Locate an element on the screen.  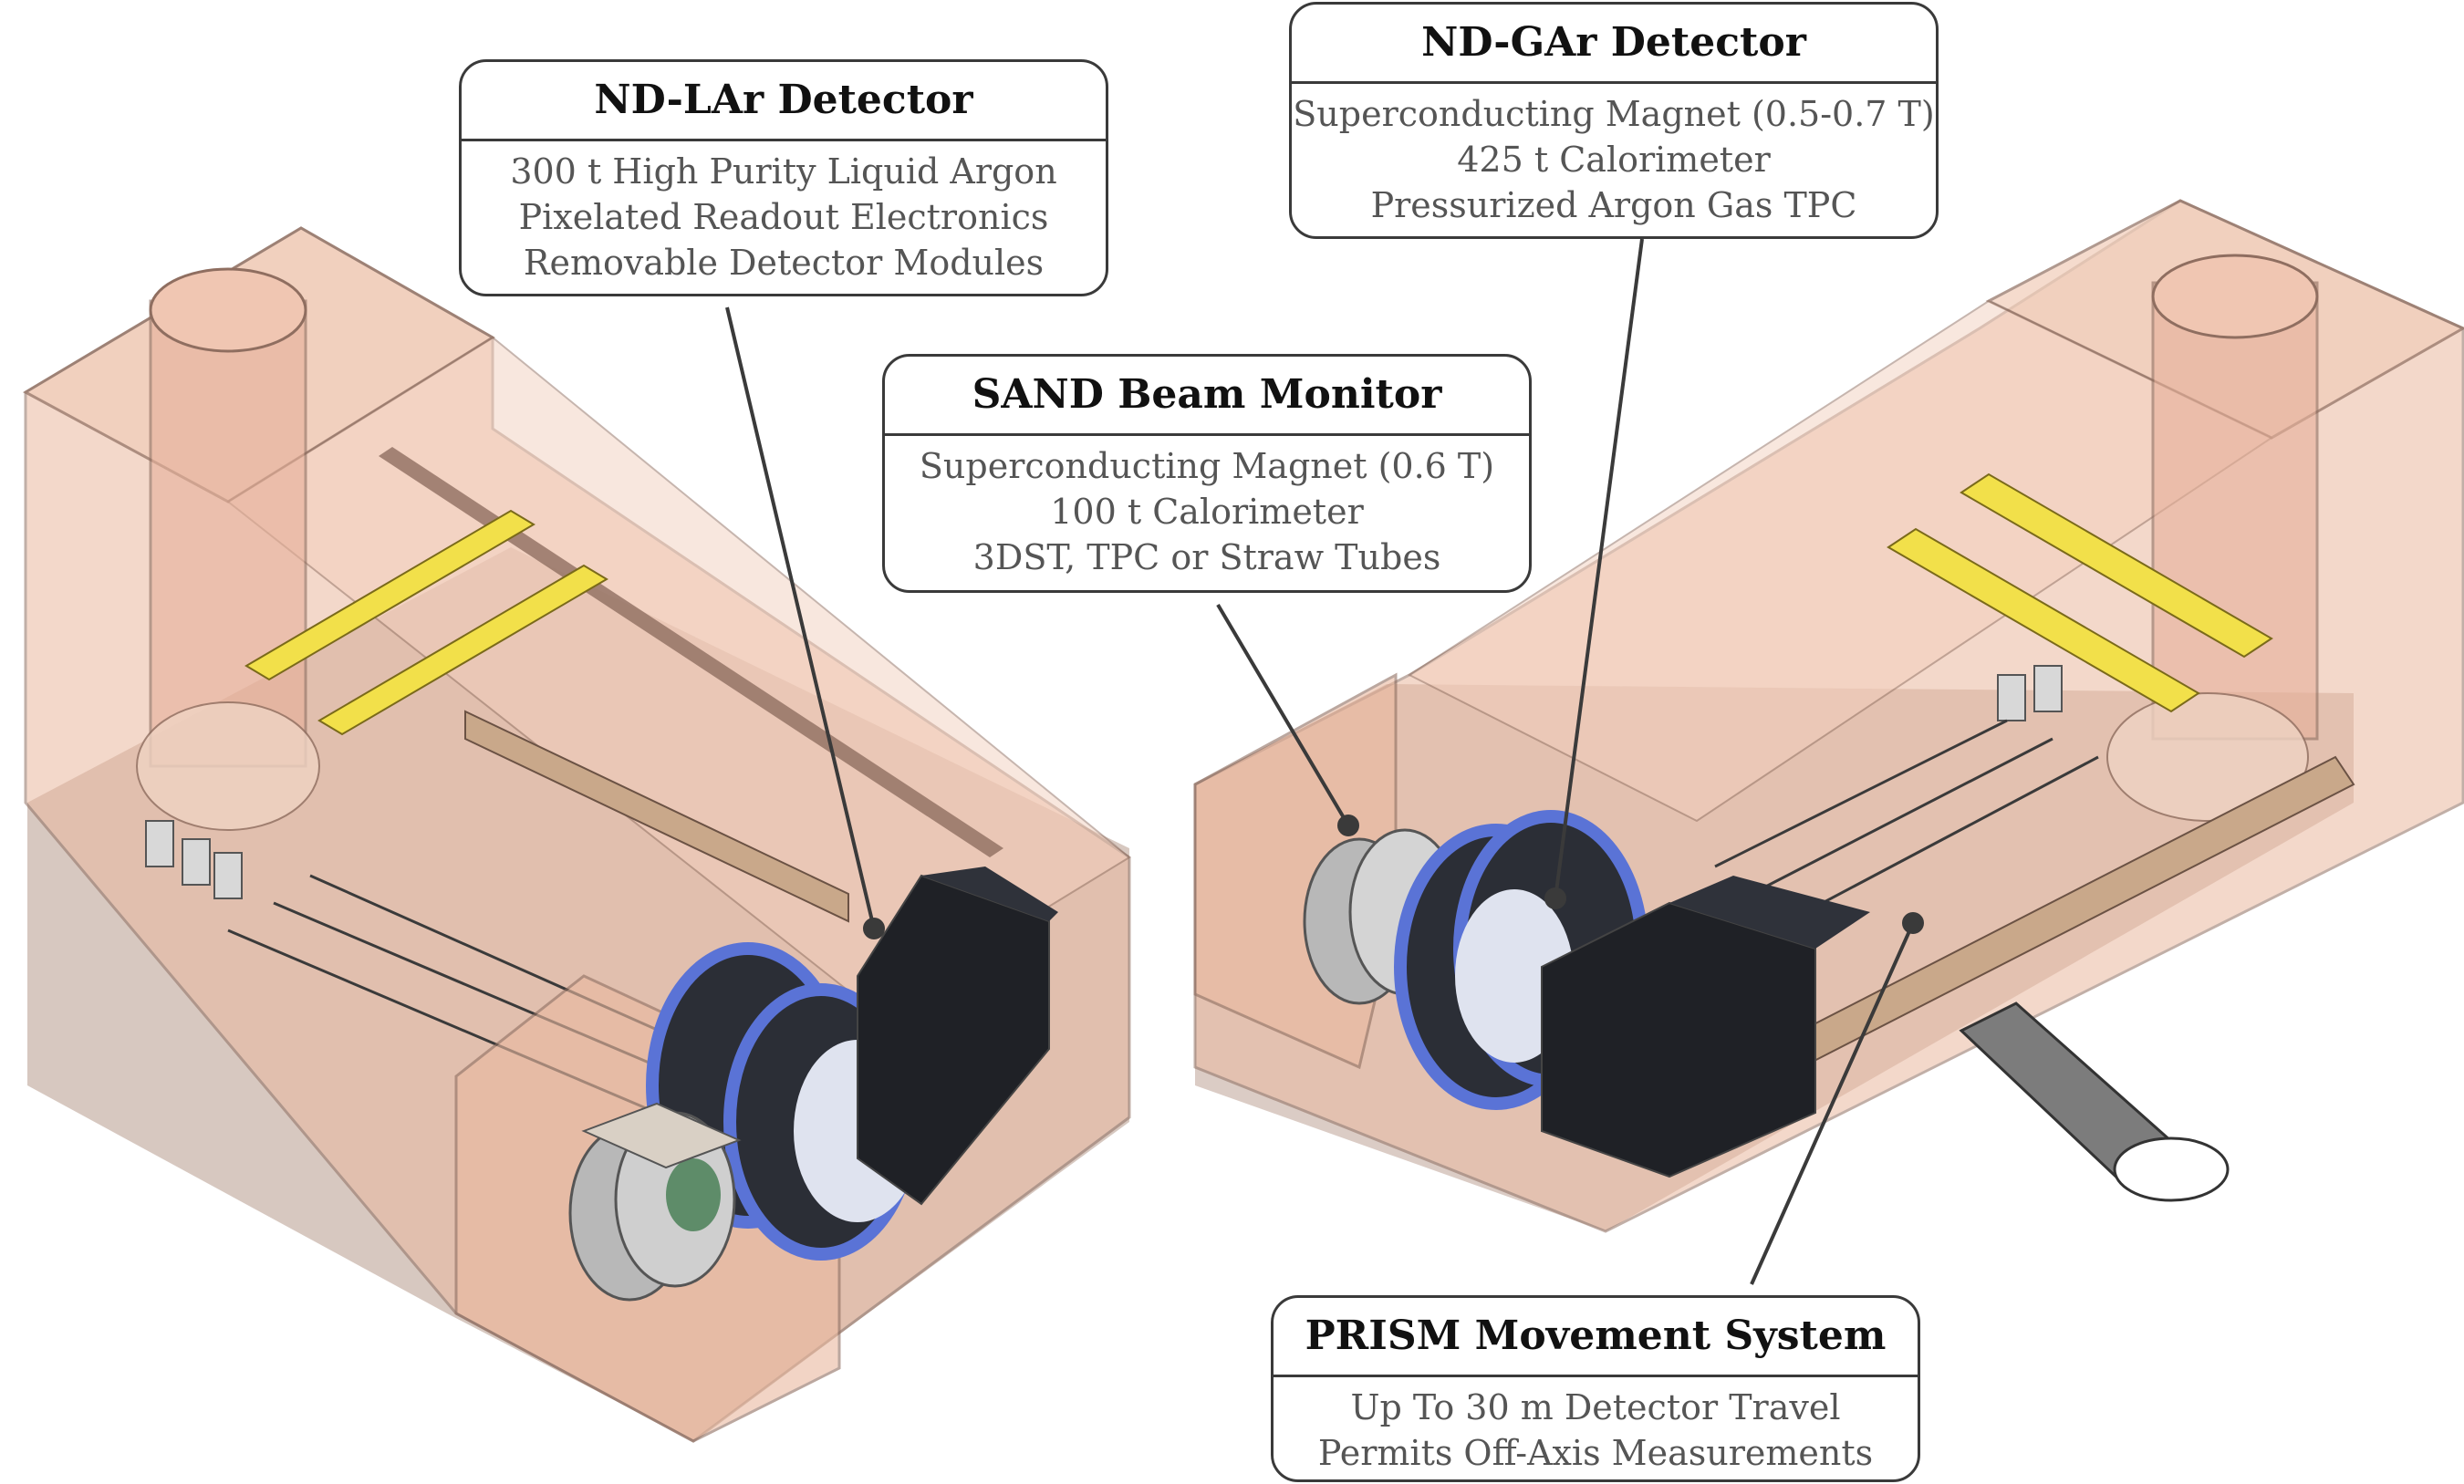
prism-callout-line: Up To 30 m Detector Travel is located at coordinates (1595, 1407).